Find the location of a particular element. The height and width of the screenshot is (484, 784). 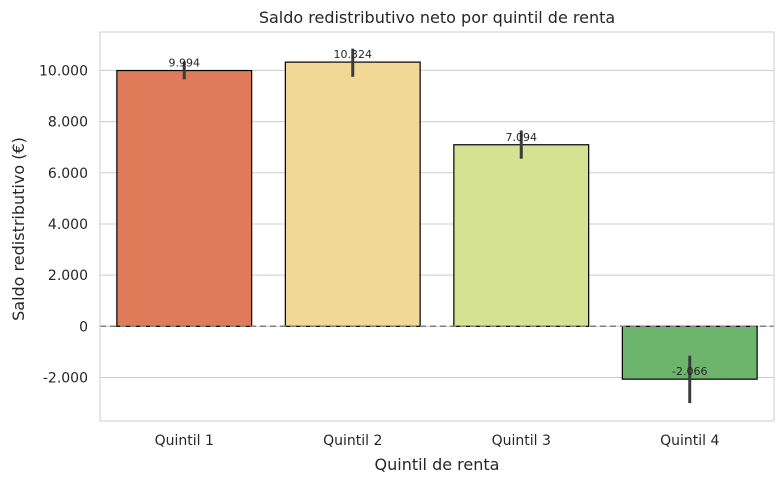

x-tick-labels: Quintil 1 Quintil 2 Quintil 3 Quintil 4 is located at coordinates (437, 441).